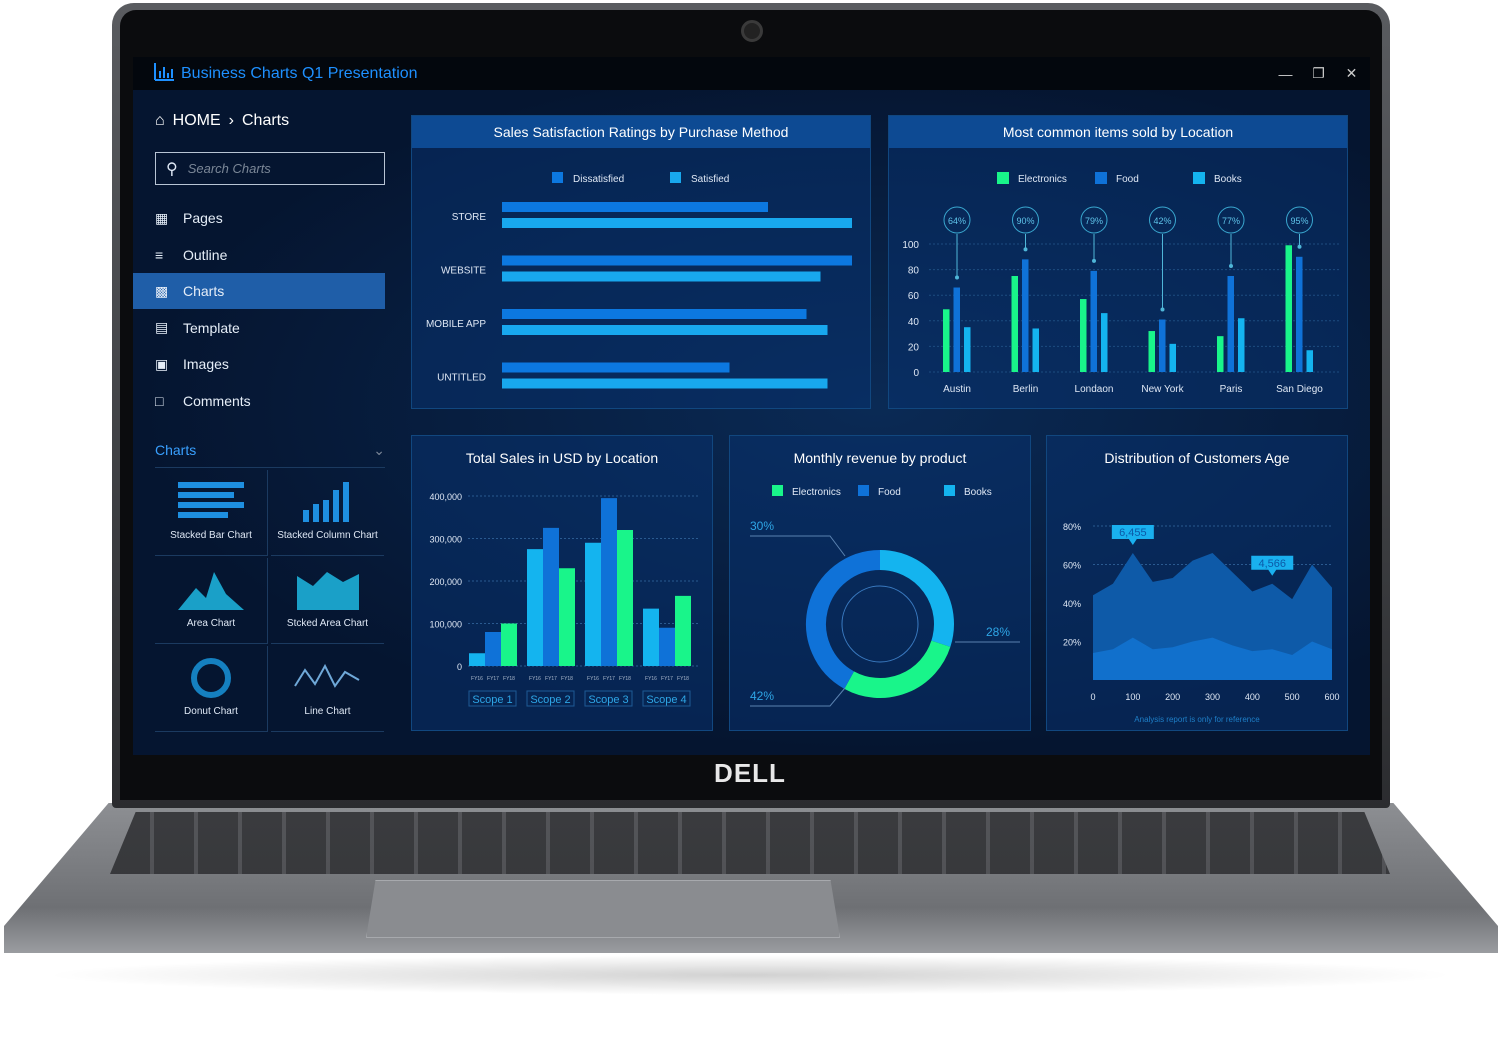 This screenshot has height=1046, width=1500. I want to click on sidebar-item-comments: □ Comments, so click(259, 401).